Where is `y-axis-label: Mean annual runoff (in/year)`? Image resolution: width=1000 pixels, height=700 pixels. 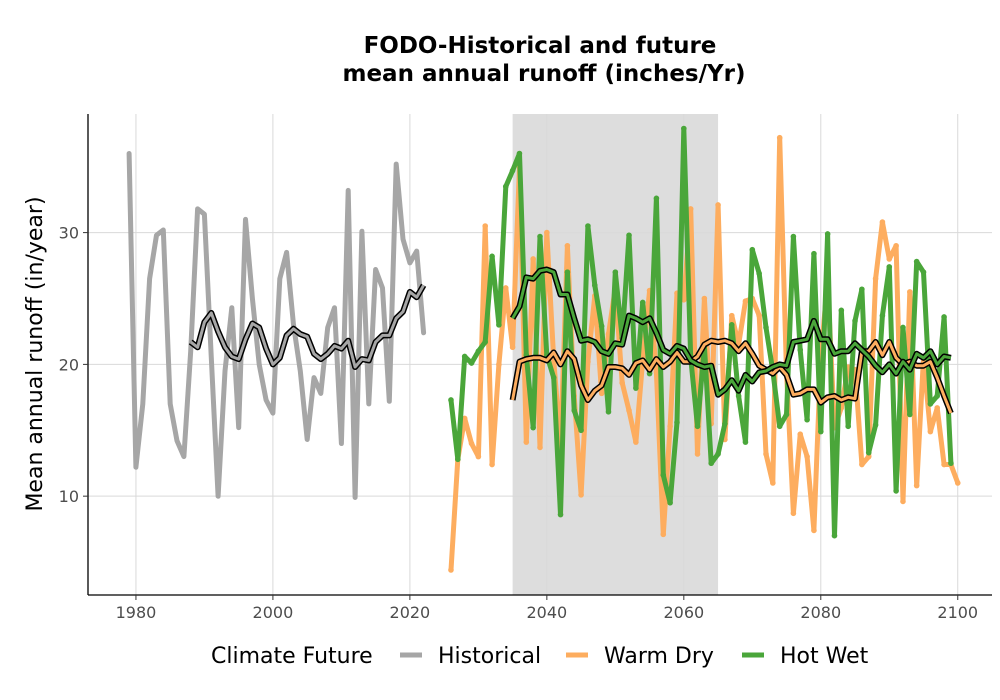
y-axis-label: Mean annual runoff (in/year) is located at coordinates (35, 353).